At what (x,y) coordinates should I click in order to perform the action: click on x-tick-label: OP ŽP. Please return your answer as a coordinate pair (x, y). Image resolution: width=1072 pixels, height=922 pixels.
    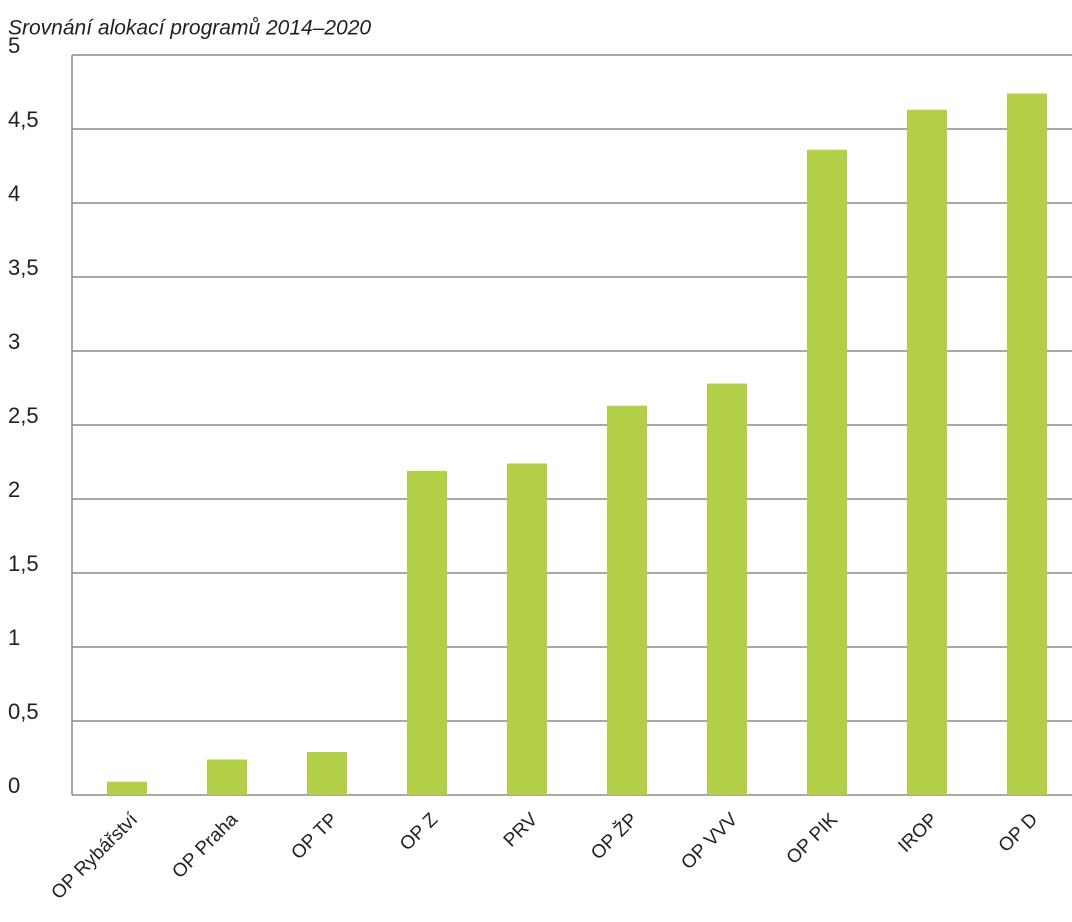
    Looking at the image, I should click on (614, 837).